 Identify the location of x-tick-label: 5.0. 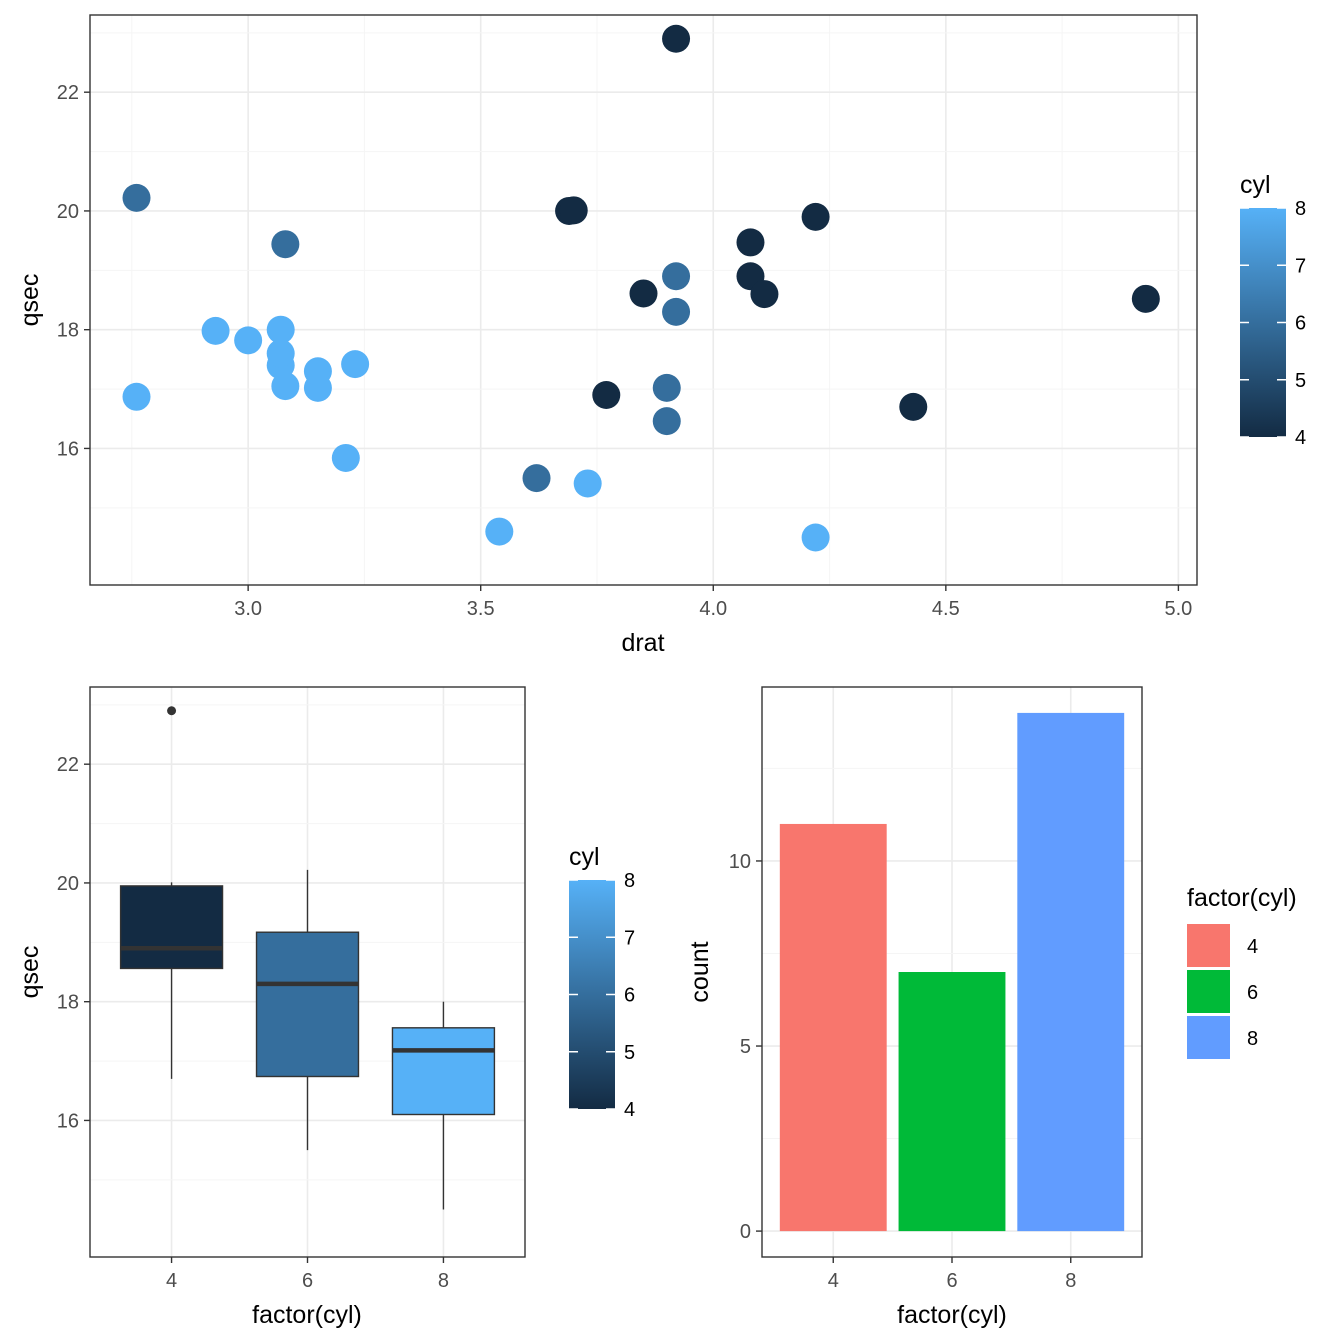
(1178, 609).